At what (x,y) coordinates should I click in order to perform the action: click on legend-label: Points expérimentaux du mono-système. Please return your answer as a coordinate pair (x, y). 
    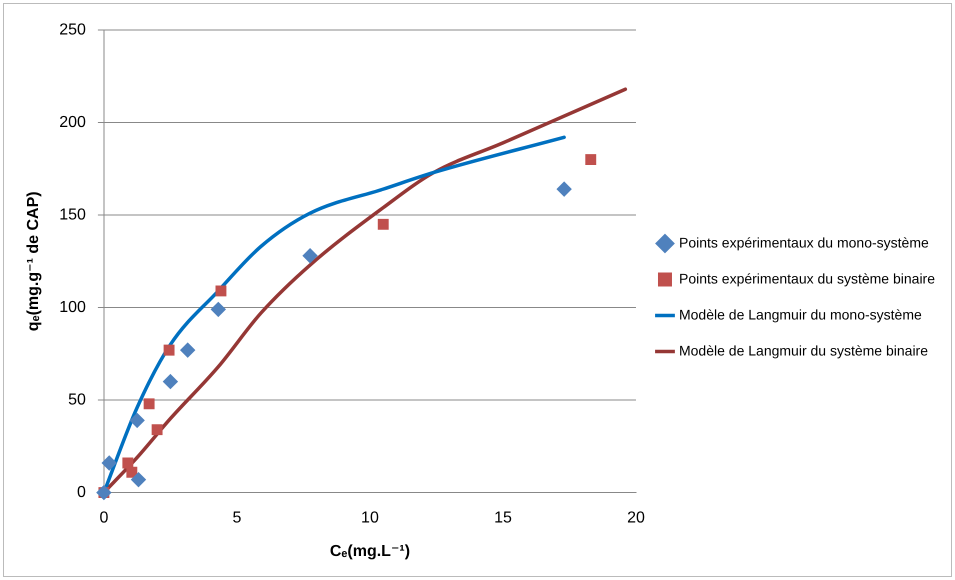
    Looking at the image, I should click on (803, 242).